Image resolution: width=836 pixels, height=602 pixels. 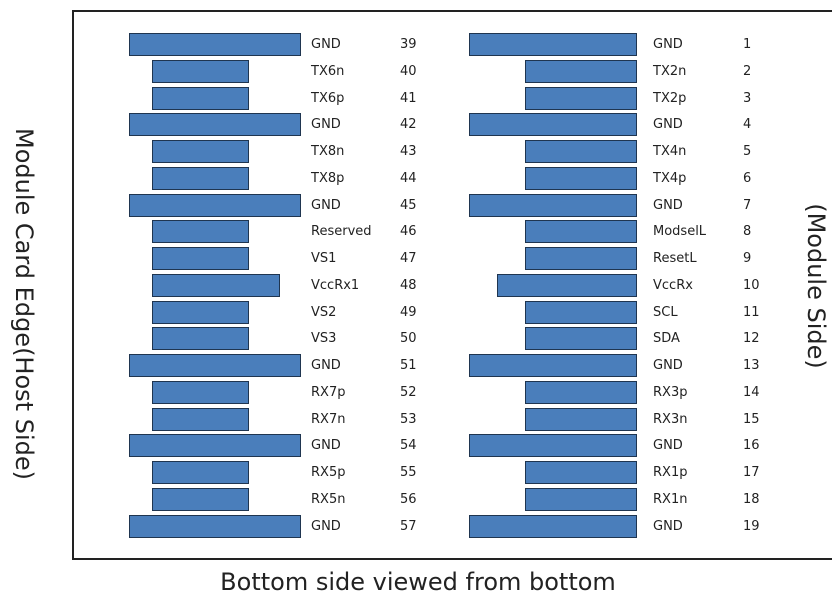 What do you see at coordinates (668, 526) in the screenshot?
I see `right-signal-19: GND` at bounding box center [668, 526].